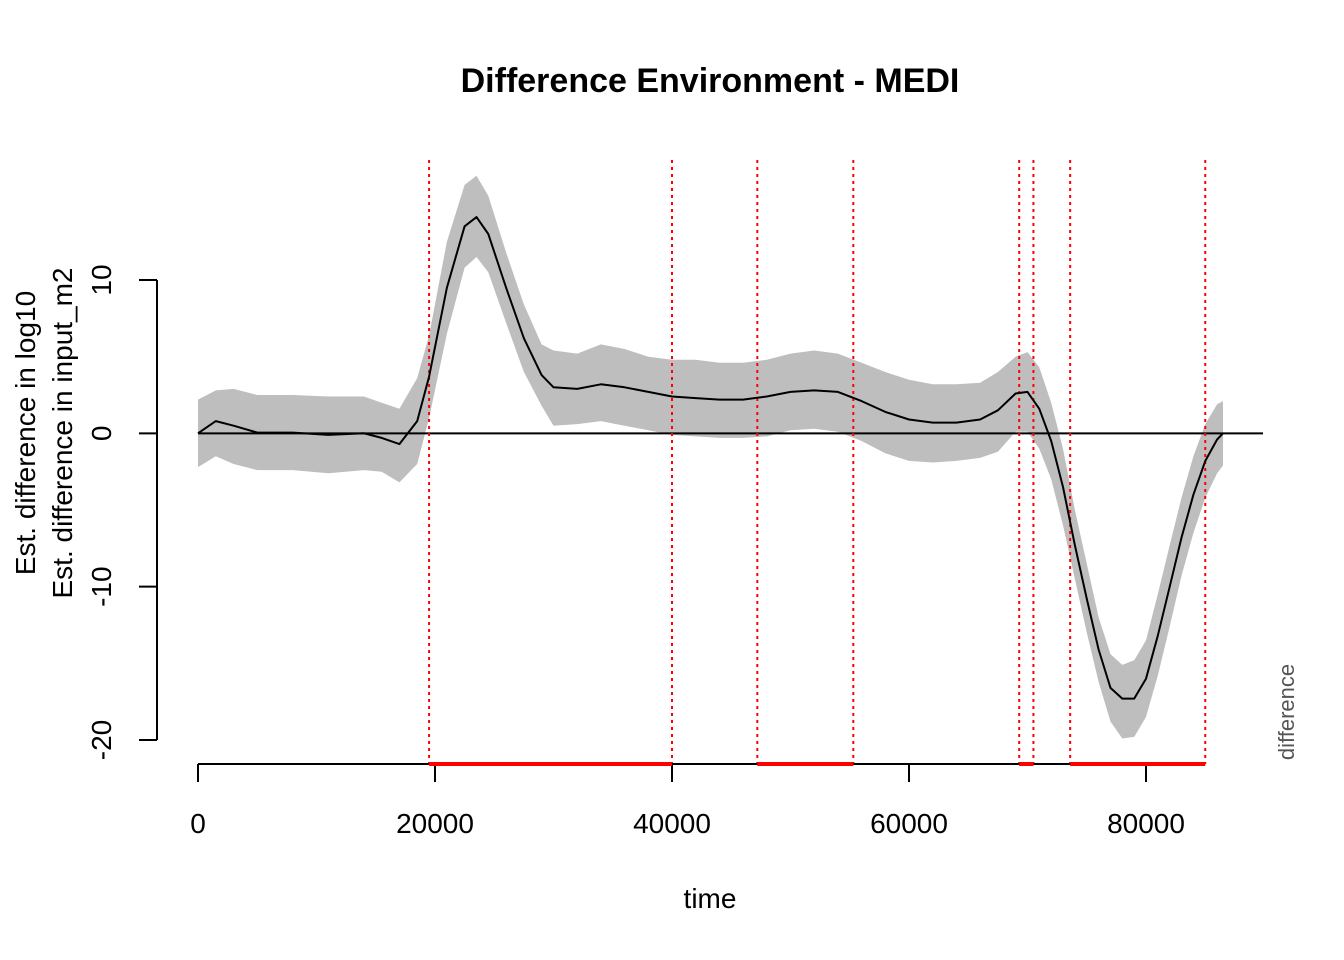 This screenshot has width=1344, height=960. Describe the element at coordinates (198, 823) in the screenshot. I see `x-tick-label-0: 0` at that location.